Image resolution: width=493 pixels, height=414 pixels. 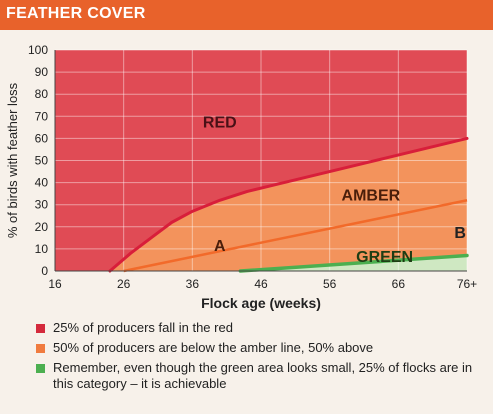 I want to click on y-tick-label: 90, so click(x=42, y=72).